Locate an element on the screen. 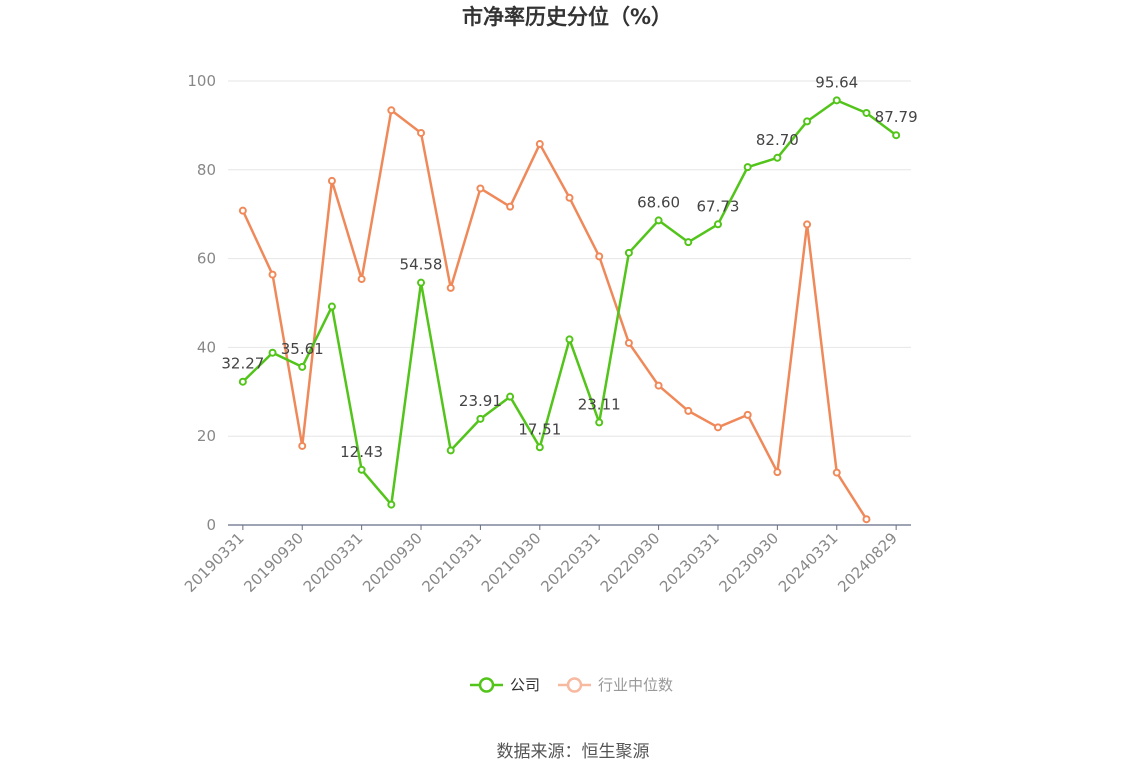 Image resolution: width=1147 pixels, height=776 pixels. legend-item-industry: 行业中位数 is located at coordinates (615, 685).